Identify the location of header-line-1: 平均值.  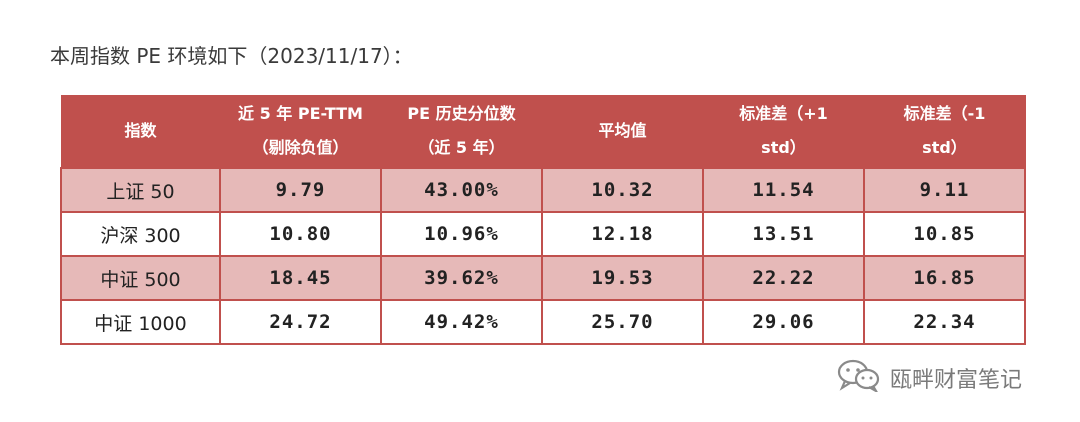
(622, 130).